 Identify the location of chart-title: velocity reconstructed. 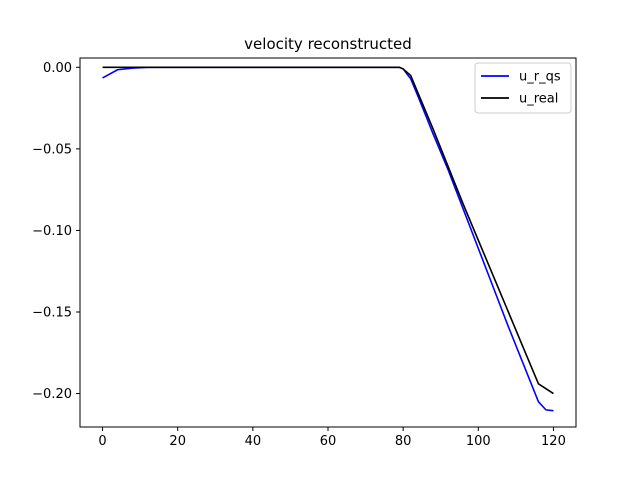
(328, 44).